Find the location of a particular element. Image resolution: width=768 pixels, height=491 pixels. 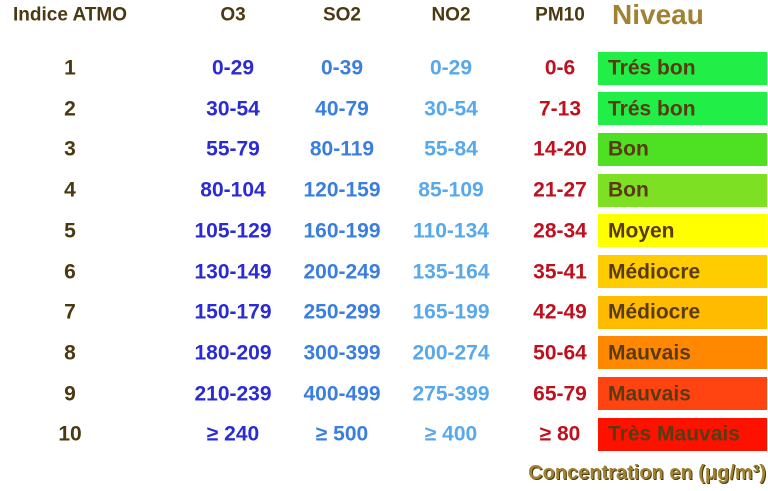

table-cell: 0-6 is located at coordinates (560, 68).